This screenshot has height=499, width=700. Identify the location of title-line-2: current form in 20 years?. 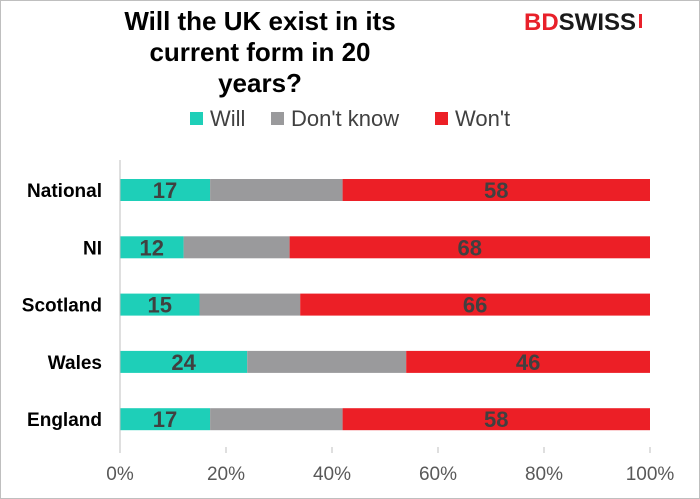
(260, 67).